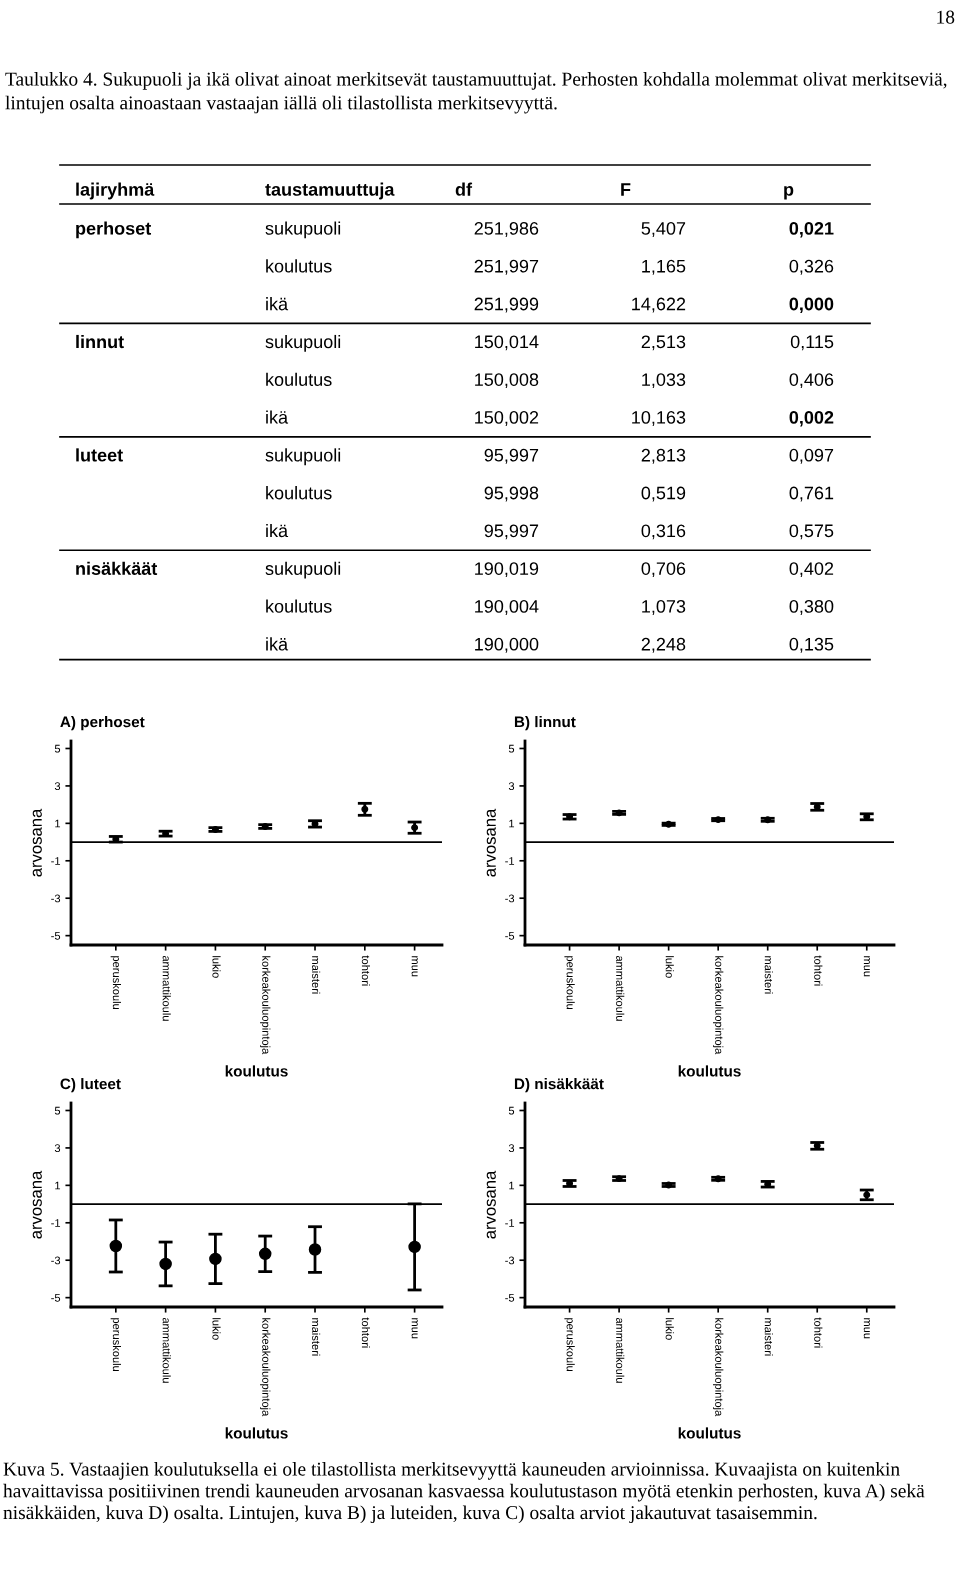  Describe the element at coordinates (102, 723) in the screenshot. I see `chart-title: A) perhoset` at that location.